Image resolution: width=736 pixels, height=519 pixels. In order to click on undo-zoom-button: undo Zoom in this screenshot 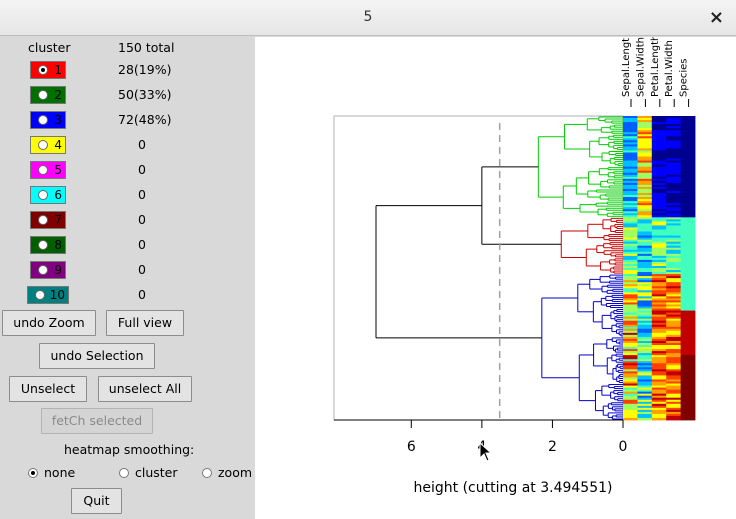, I will do `click(49, 323)`.